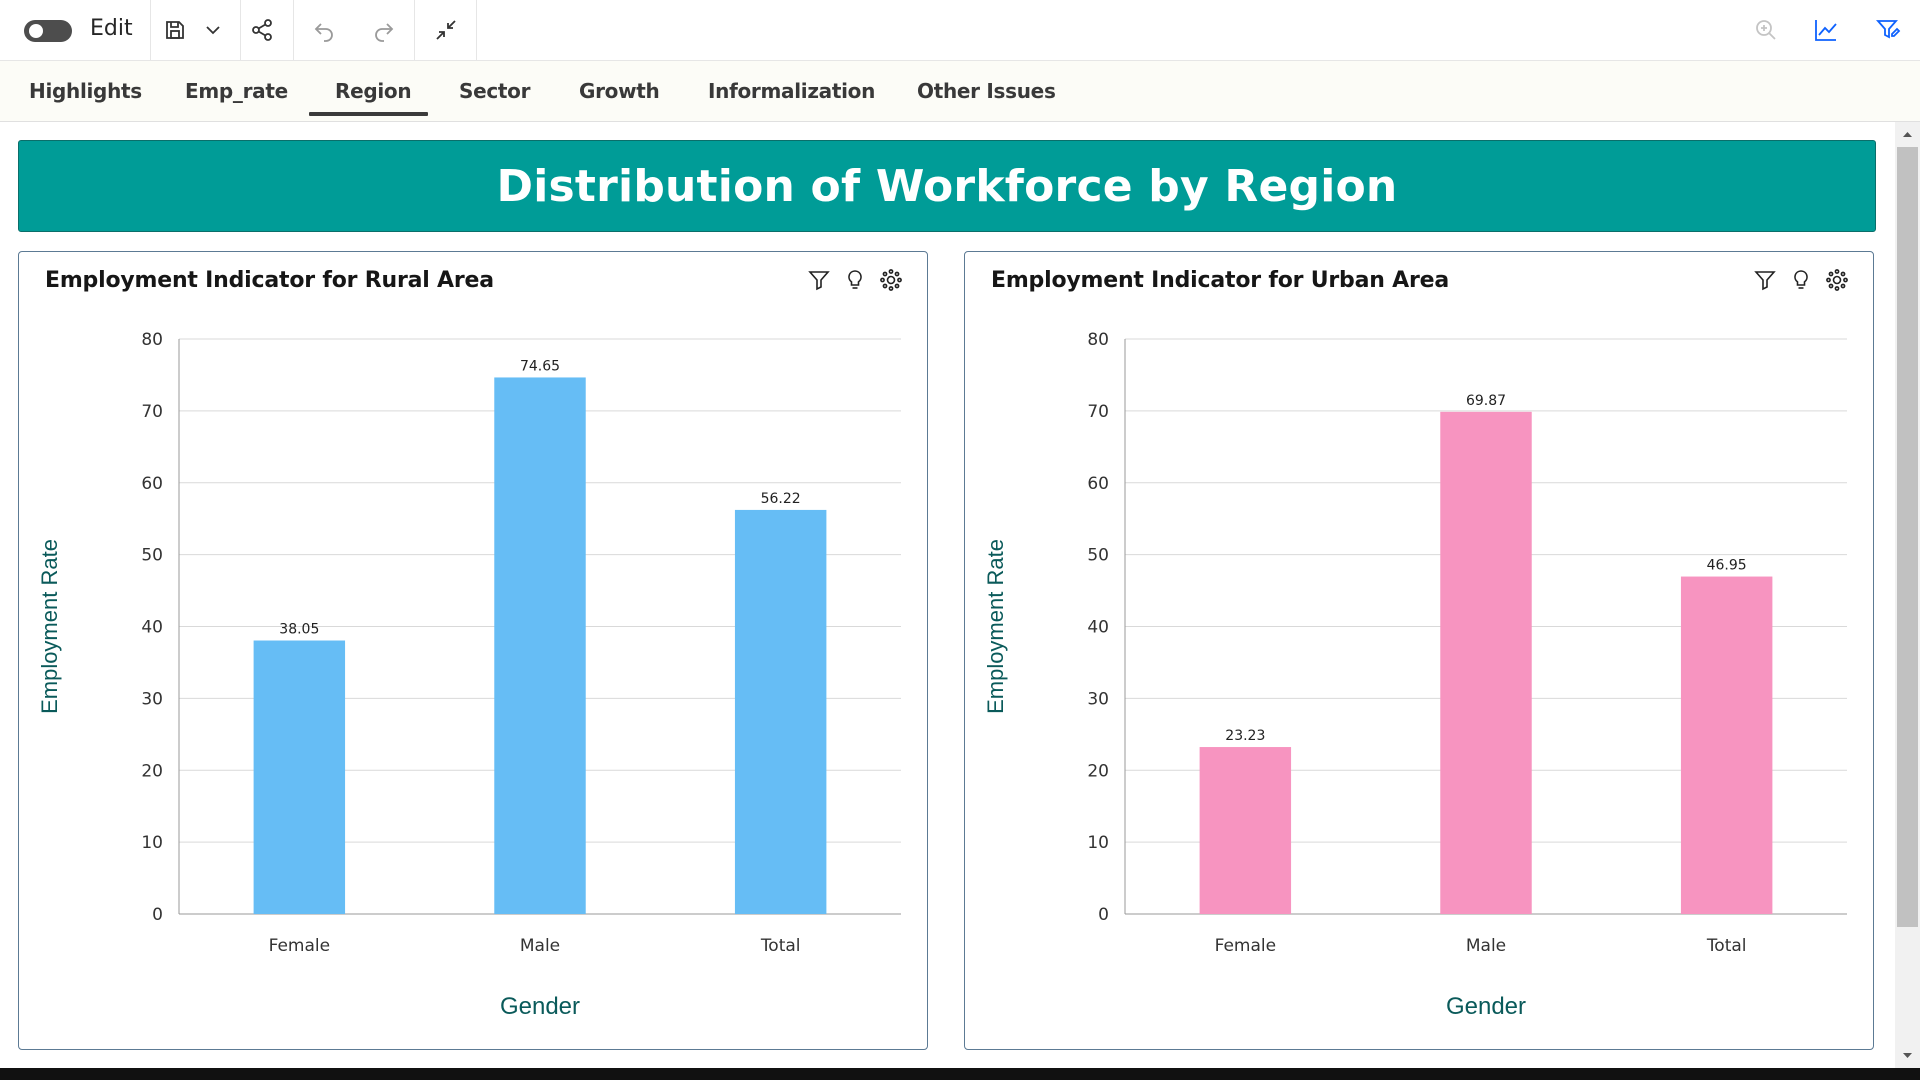 Image resolution: width=1920 pixels, height=1080 pixels. What do you see at coordinates (1726, 745) in the screenshot?
I see `urban-bar-total` at bounding box center [1726, 745].